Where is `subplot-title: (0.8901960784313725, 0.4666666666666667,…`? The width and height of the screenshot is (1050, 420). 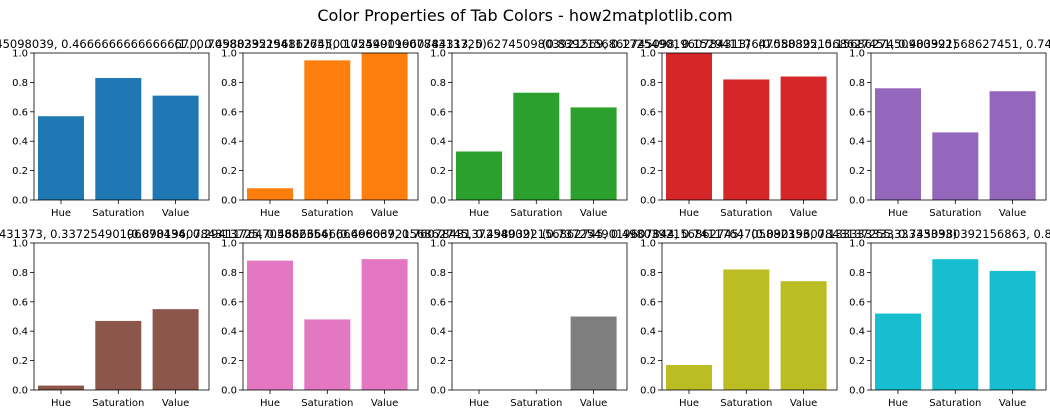 subplot-title: (0.8901960784313725, 0.4666666666666667,… is located at coordinates (331, 234).